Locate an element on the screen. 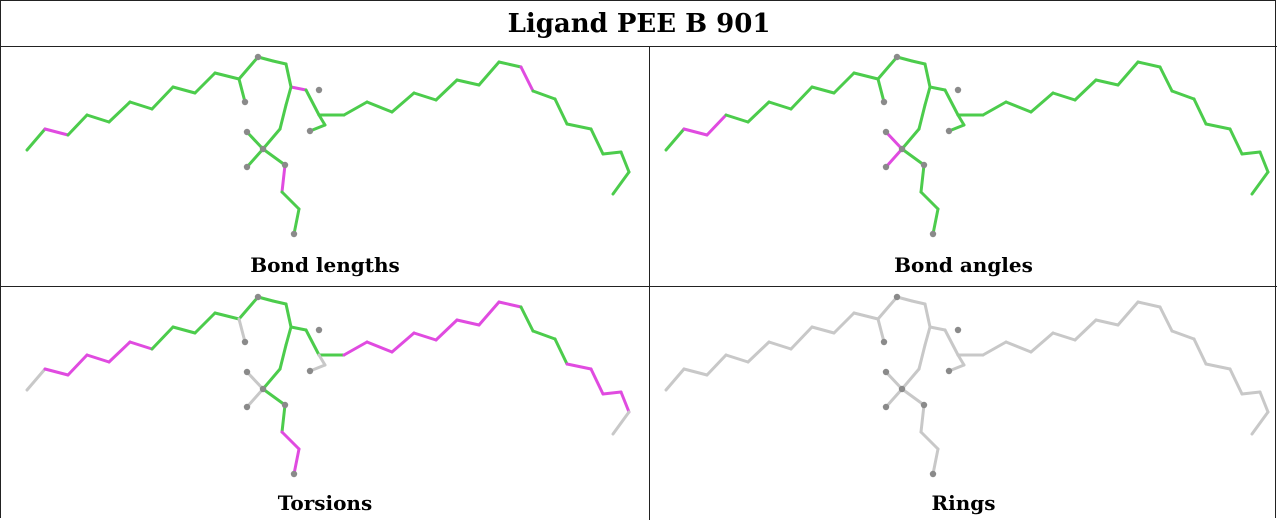 Image resolution: width=1277 pixels, height=520 pixels. column-divider is located at coordinates (649, 283).